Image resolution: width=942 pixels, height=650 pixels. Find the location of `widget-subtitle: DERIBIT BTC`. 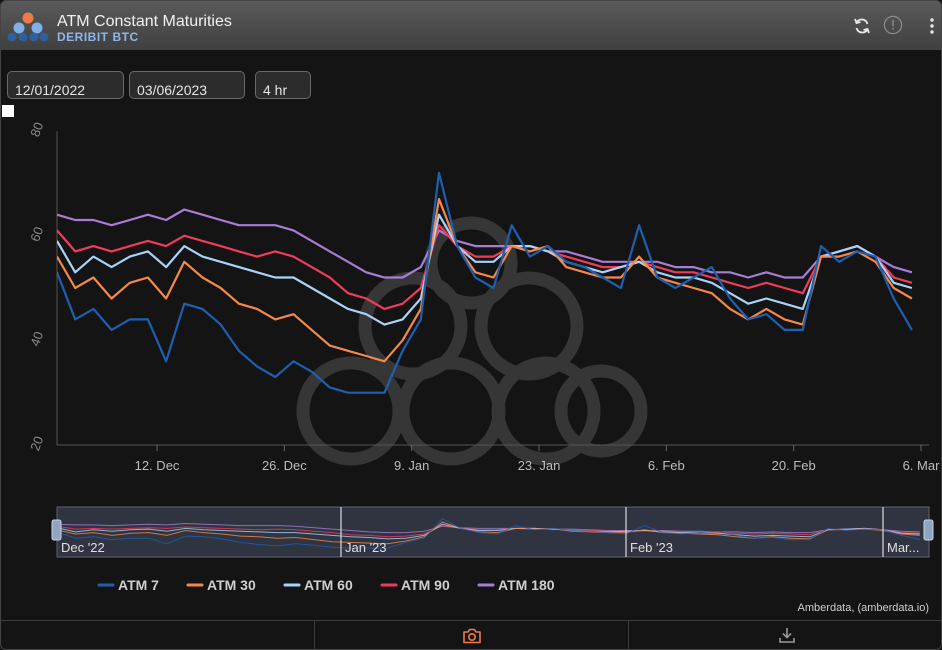

widget-subtitle: DERIBIT BTC is located at coordinates (100, 37).